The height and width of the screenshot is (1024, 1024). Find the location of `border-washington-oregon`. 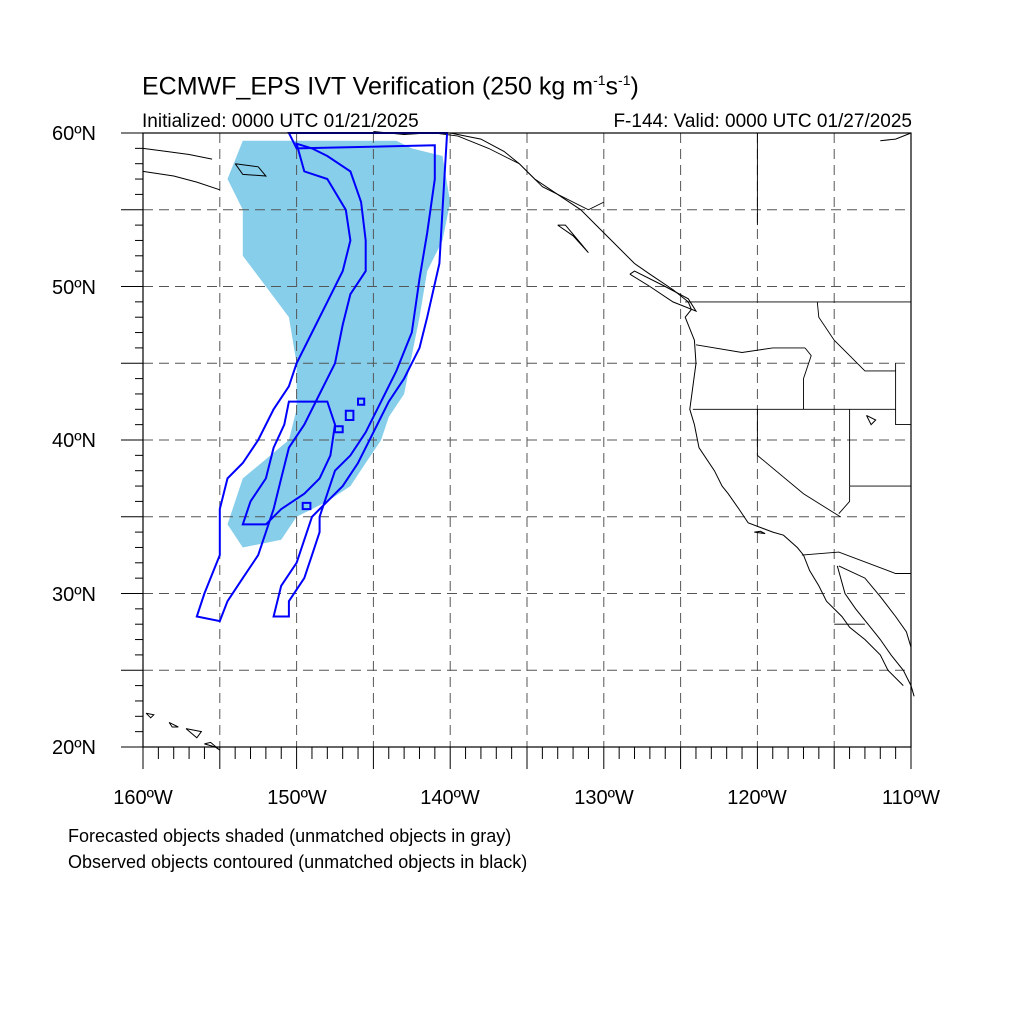

border-washington-oregon is located at coordinates (750, 348).